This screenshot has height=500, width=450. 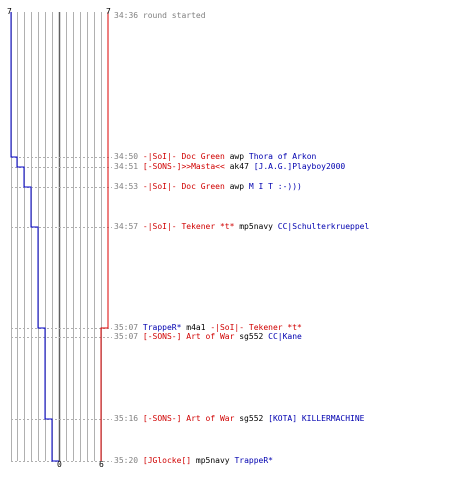 What do you see at coordinates (282, 156) in the screenshot?
I see `victim-name: Thora of Arkon` at bounding box center [282, 156].